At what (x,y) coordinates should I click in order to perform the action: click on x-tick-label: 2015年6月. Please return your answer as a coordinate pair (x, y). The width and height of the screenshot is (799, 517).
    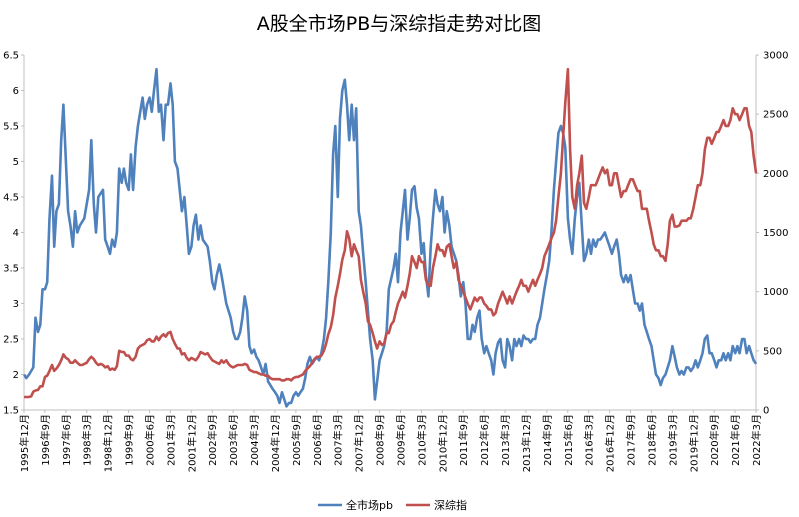
    Looking at the image, I should click on (568, 440).